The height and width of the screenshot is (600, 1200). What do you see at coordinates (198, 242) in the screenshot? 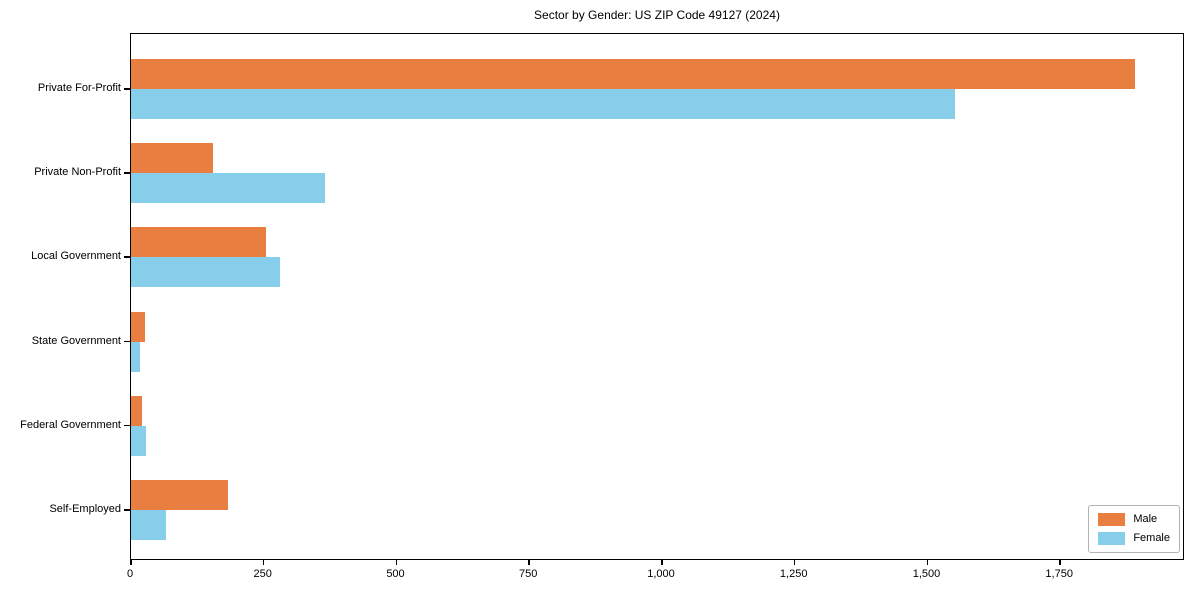
I see `bar-male-local-government` at bounding box center [198, 242].